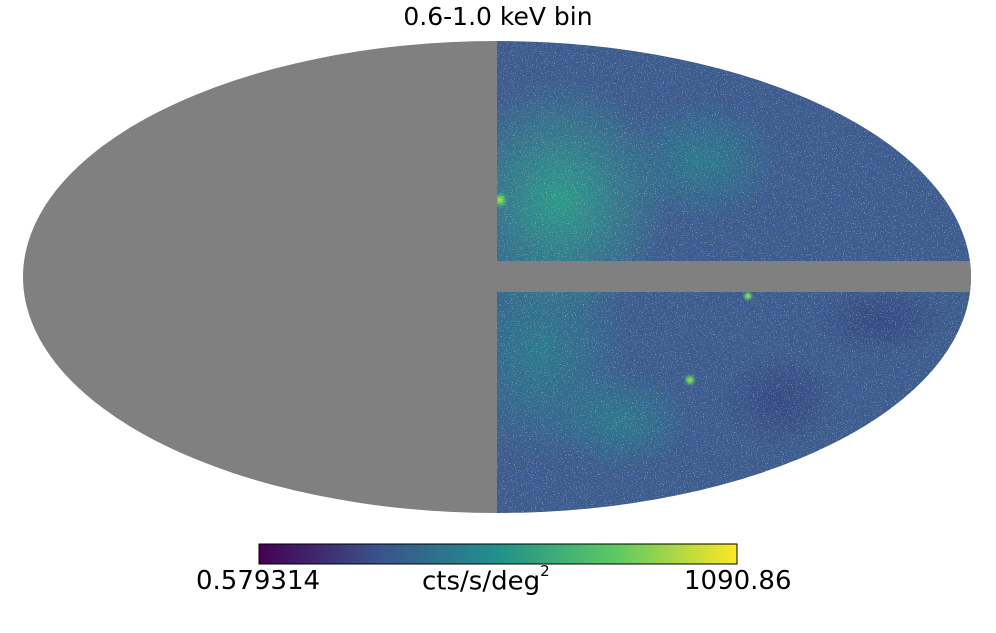 The height and width of the screenshot is (633, 996). What do you see at coordinates (738, 581) in the screenshot?
I see `colorbar-max-label: 1090.86` at bounding box center [738, 581].